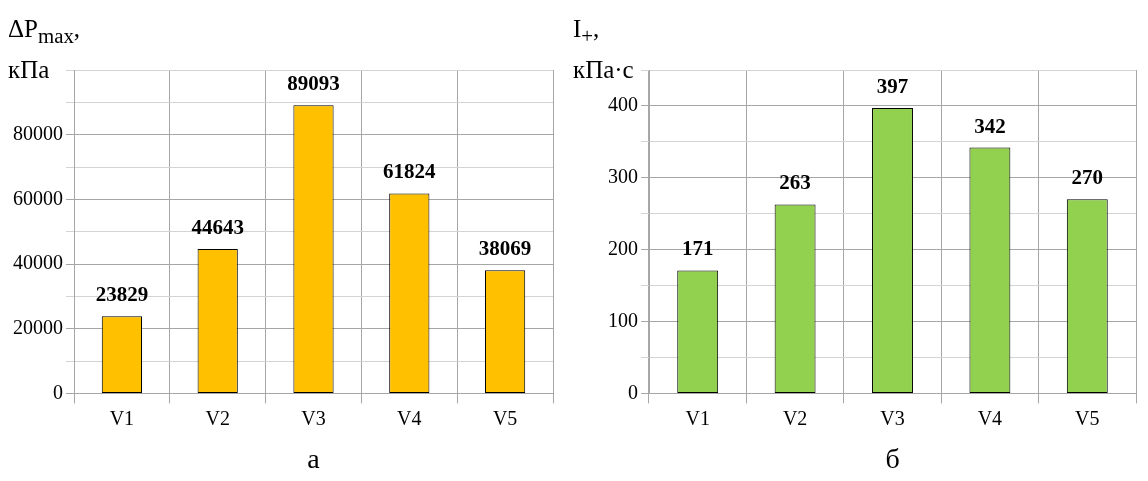 The width and height of the screenshot is (1148, 481). I want to click on data-label: 342, so click(990, 125).